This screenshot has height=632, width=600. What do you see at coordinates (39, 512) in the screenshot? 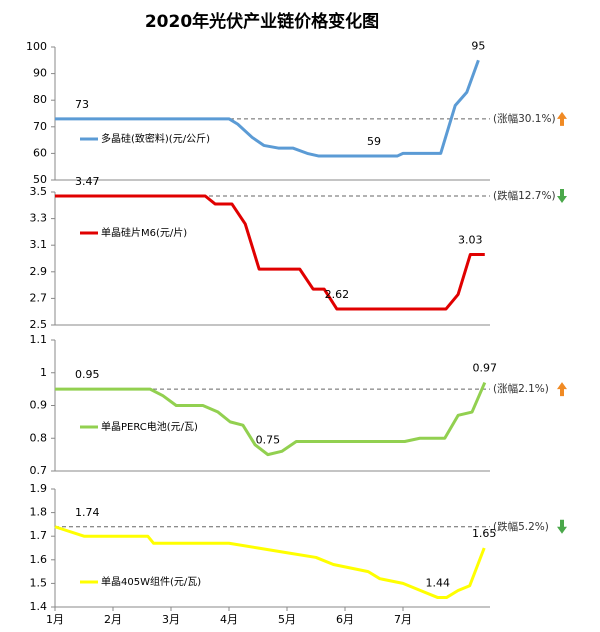
I see `y-tick-label: 1.8` at bounding box center [39, 512].